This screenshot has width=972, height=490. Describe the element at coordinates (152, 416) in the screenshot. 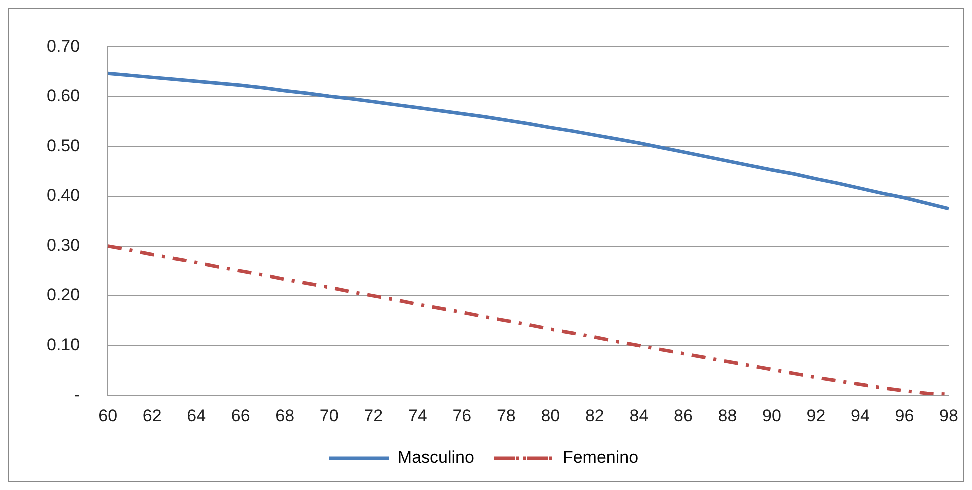

I see `x-tick-label: 62` at that location.